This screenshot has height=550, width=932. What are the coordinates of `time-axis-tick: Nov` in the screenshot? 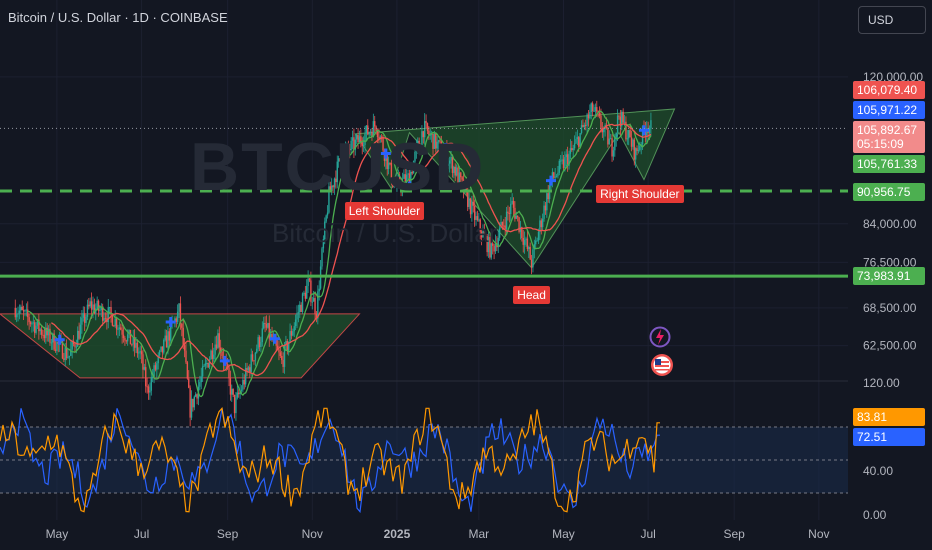 It's located at (818, 534).